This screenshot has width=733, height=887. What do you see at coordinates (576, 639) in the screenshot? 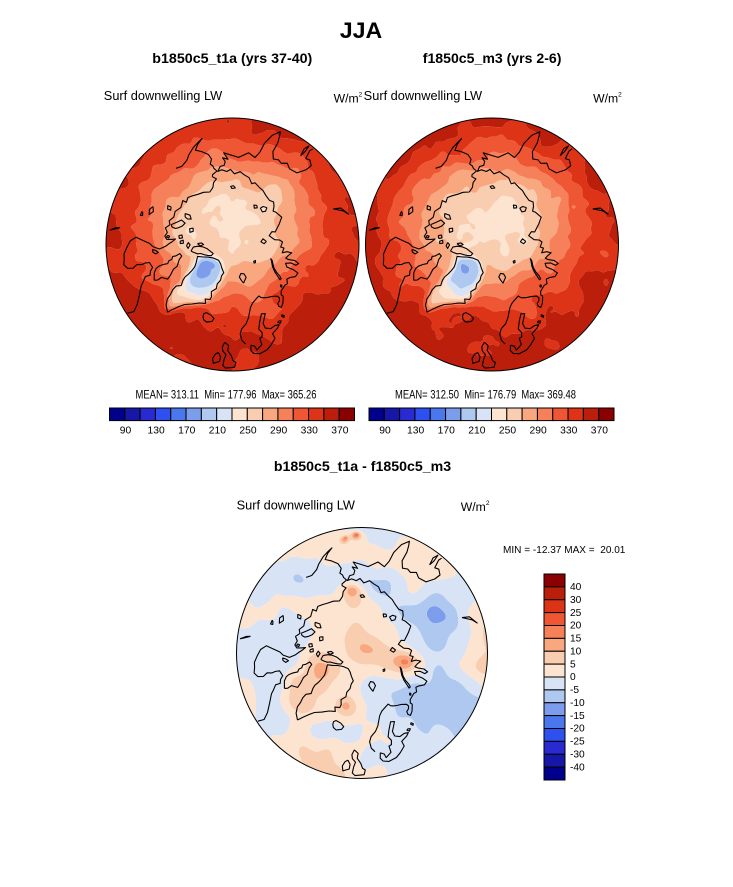
I see `svg-text: 15` at bounding box center [576, 639].